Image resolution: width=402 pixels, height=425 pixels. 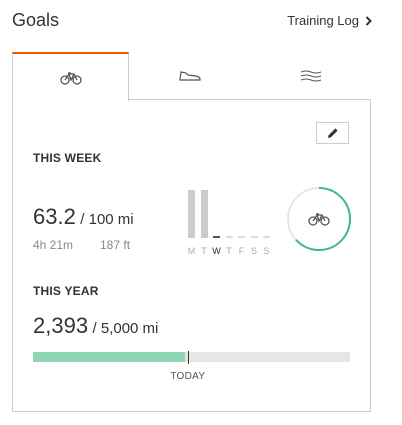 I want to click on pencil-icon, so click(x=332, y=133).